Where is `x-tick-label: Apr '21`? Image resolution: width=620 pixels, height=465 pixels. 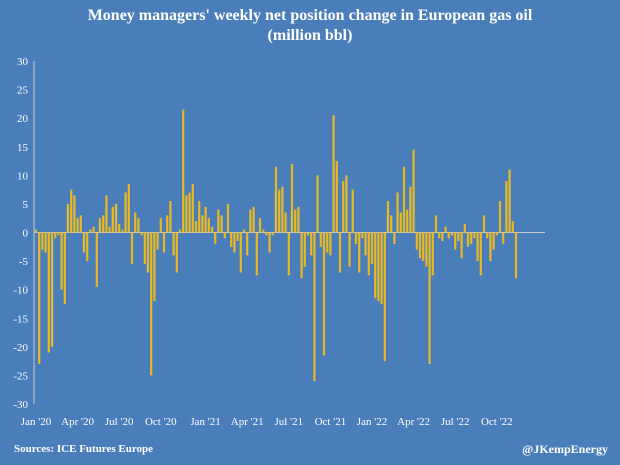 x-tick-label: Apr '21 is located at coordinates (247, 422).